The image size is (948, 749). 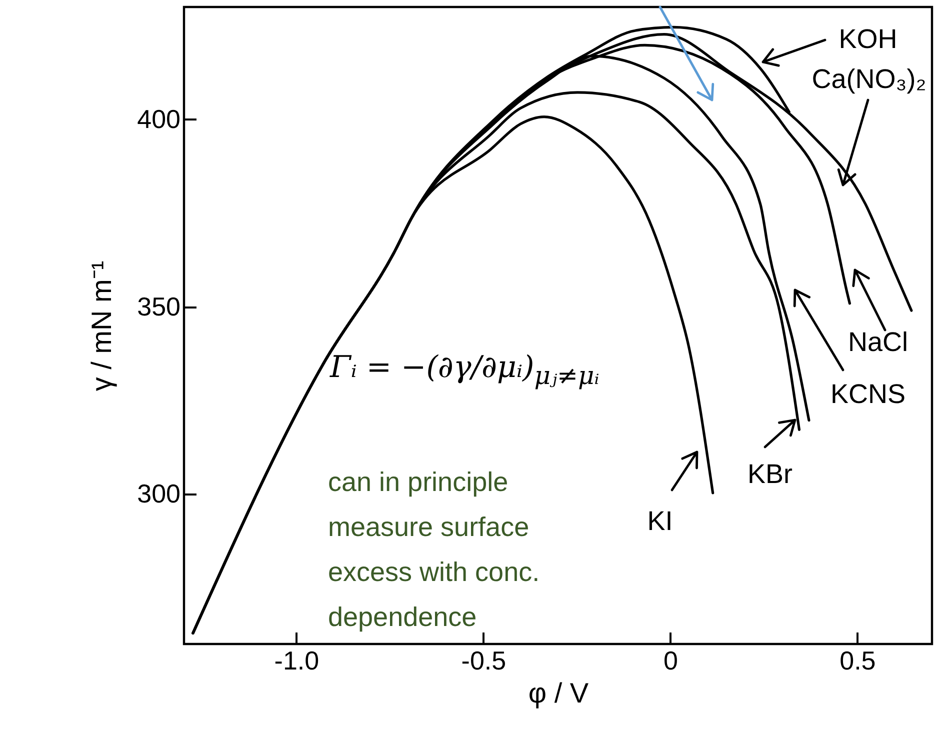 What do you see at coordinates (297, 661) in the screenshot?
I see `x-tick-label: -1.0` at bounding box center [297, 661].